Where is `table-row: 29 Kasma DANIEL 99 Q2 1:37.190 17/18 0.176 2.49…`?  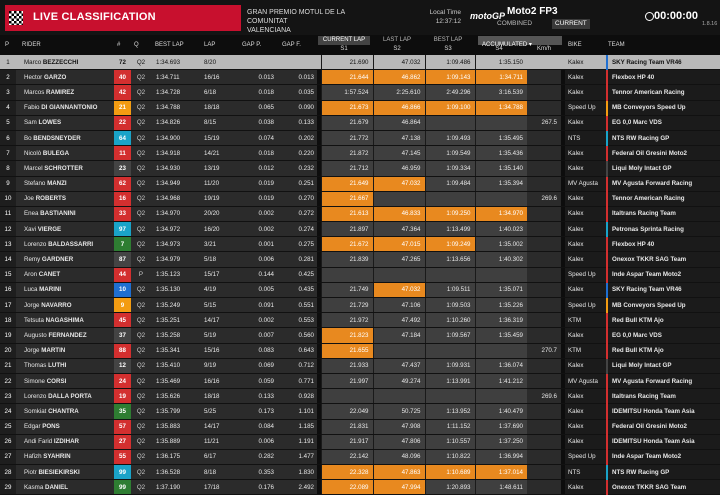 table-row: 29 Kasma DANIEL 99 Q2 1:37.190 17/18 0.176 2.49… is located at coordinates (360, 487).